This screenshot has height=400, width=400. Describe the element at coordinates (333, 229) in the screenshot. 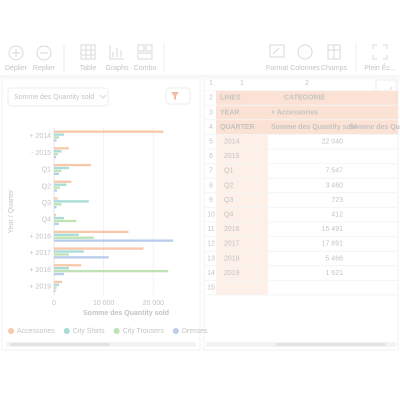

I see `table-cell: 15 491` at that location.